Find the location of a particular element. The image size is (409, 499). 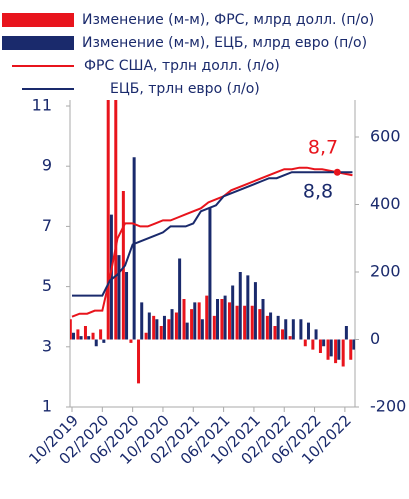

legend-label: ЕЦБ, трлн евро (л/о) is located at coordinates (185, 89).